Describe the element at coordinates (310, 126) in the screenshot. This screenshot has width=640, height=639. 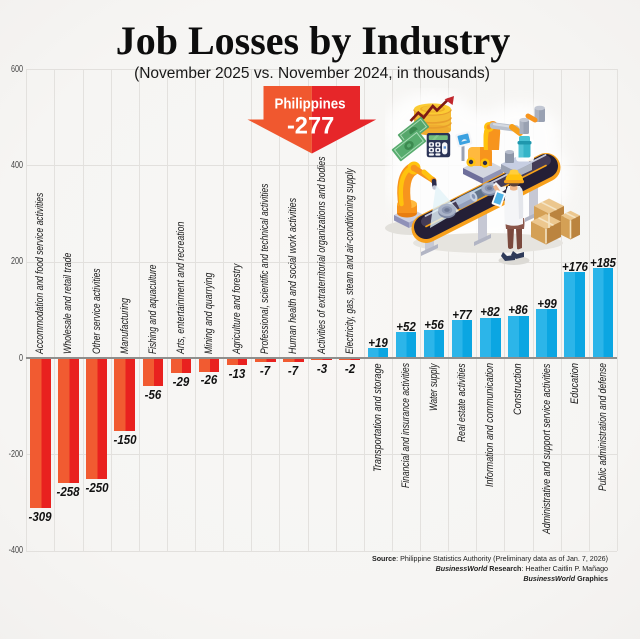
I see `svg-text: -277` at that location.